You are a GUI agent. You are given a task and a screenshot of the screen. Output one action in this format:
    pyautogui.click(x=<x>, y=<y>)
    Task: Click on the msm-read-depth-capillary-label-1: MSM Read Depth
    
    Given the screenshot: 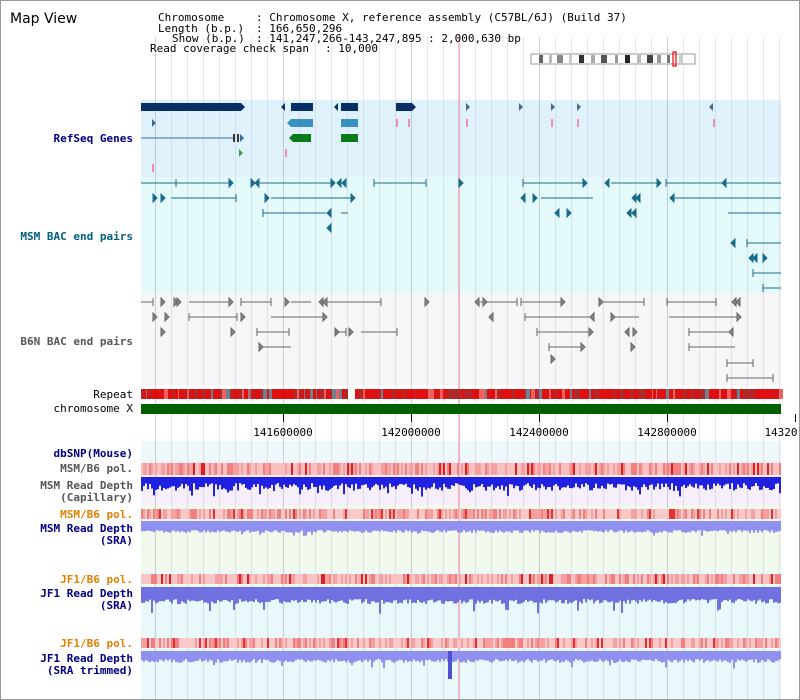 What is the action you would take?
    pyautogui.click(x=86, y=485)
    